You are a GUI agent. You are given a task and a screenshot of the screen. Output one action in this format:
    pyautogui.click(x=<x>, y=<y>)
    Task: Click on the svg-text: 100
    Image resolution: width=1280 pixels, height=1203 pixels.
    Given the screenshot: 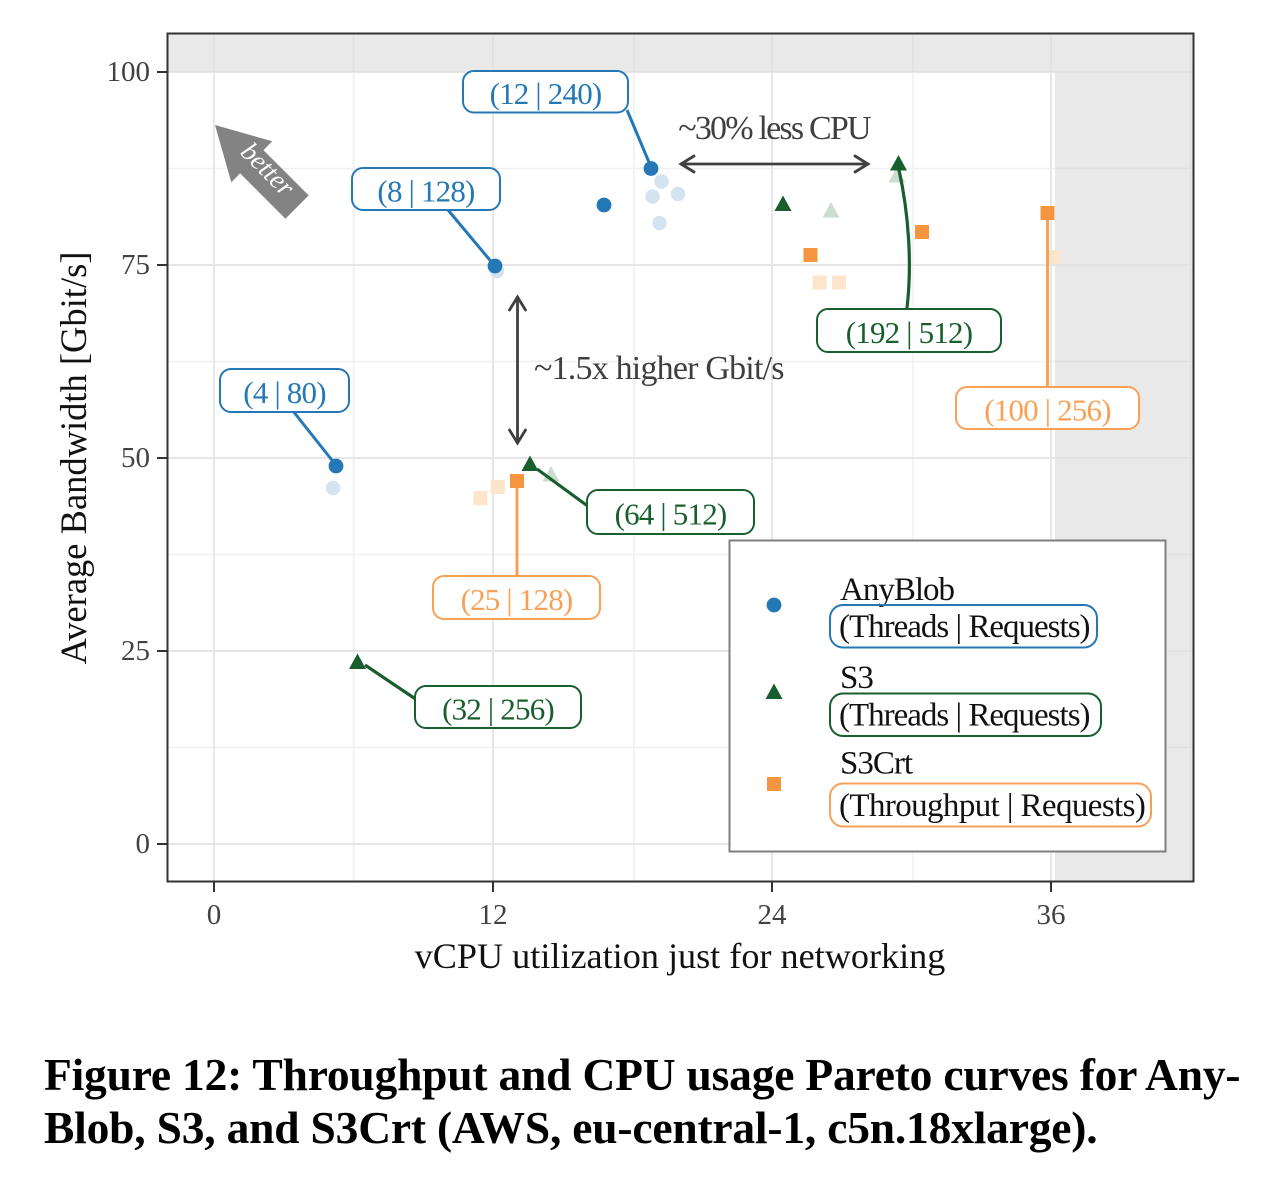 What is the action you would take?
    pyautogui.click(x=129, y=72)
    